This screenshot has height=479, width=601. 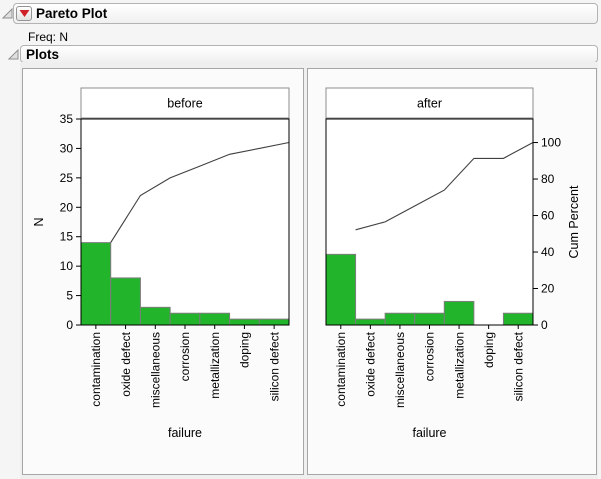 What do you see at coordinates (548, 179) in the screenshot?
I see `percent-tick-label: 80` at bounding box center [548, 179].